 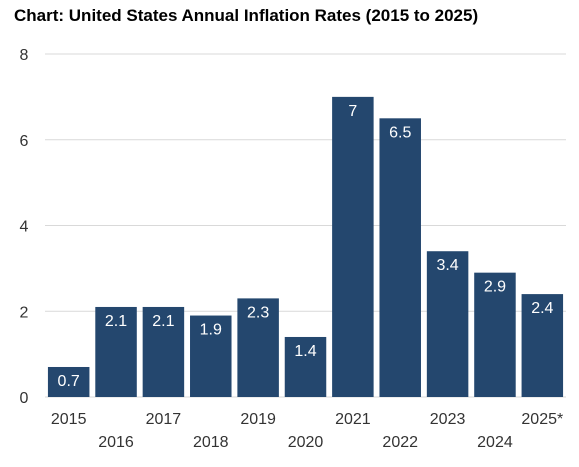 I want to click on y-tick-label: 4, so click(x=24, y=227).